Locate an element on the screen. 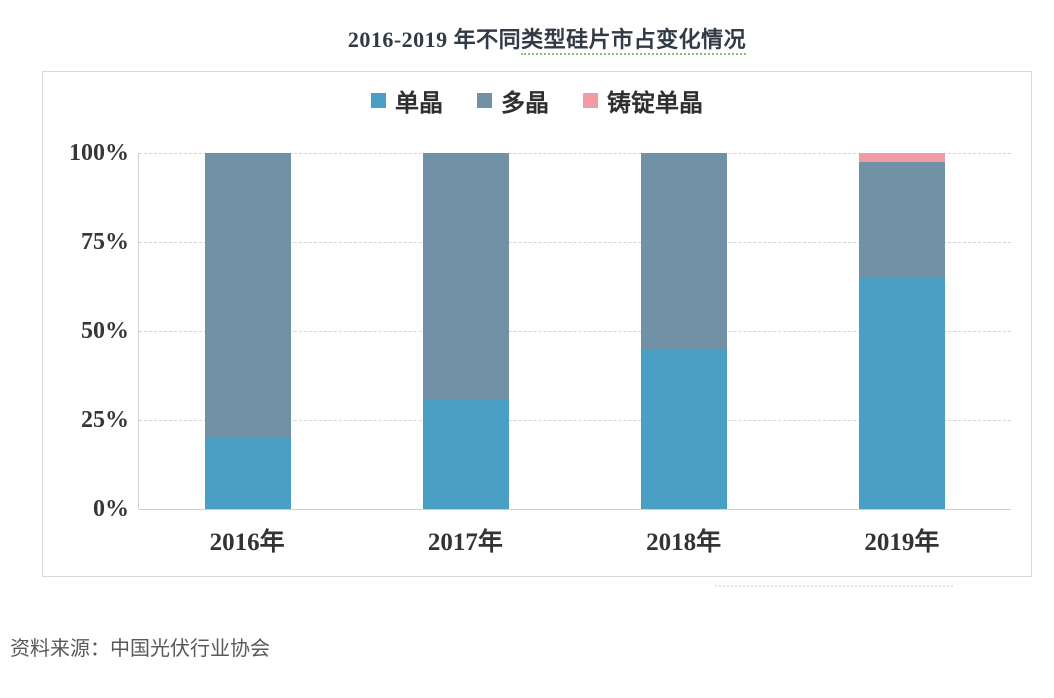 Image resolution: width=1054 pixels, height=698 pixels. x-tick-label: 2018年 is located at coordinates (684, 542).